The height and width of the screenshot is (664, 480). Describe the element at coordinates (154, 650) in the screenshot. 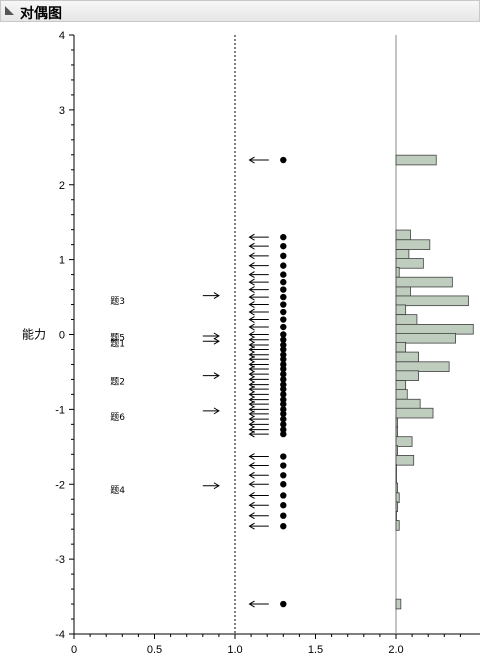

I see `x-tick-label: 0.5` at that location.